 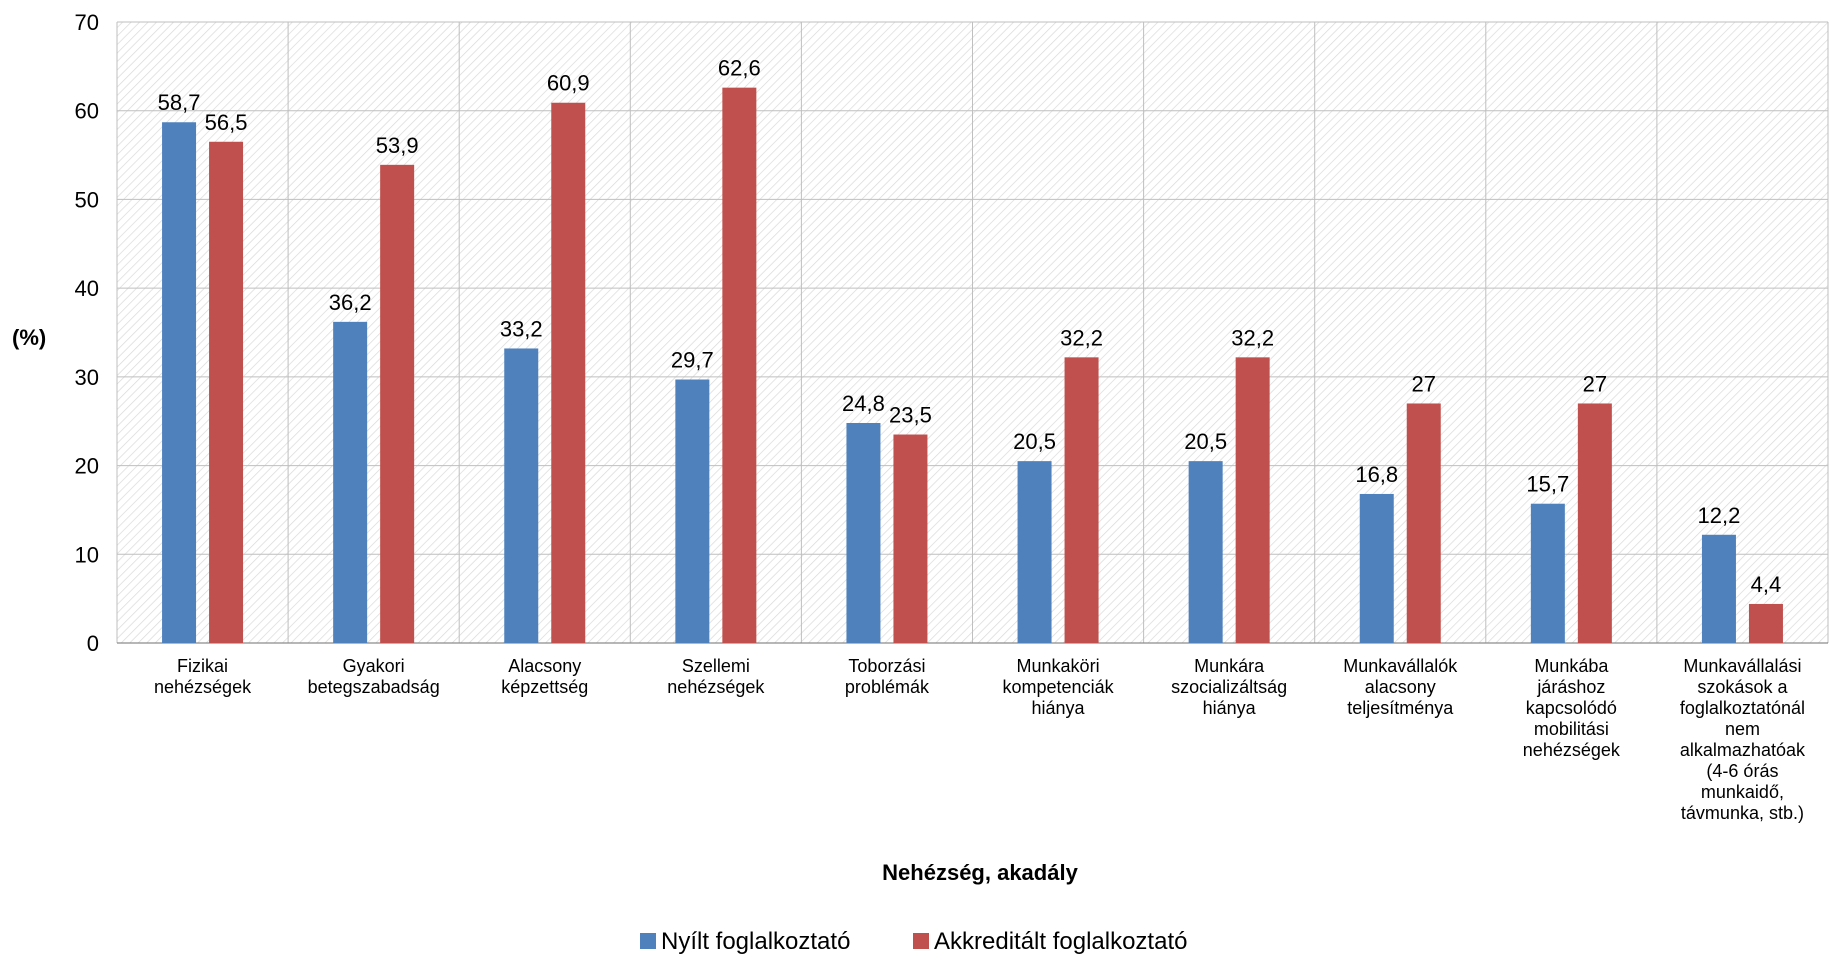 What do you see at coordinates (87, 377) in the screenshot?
I see `y-tick-label: 30` at bounding box center [87, 377].